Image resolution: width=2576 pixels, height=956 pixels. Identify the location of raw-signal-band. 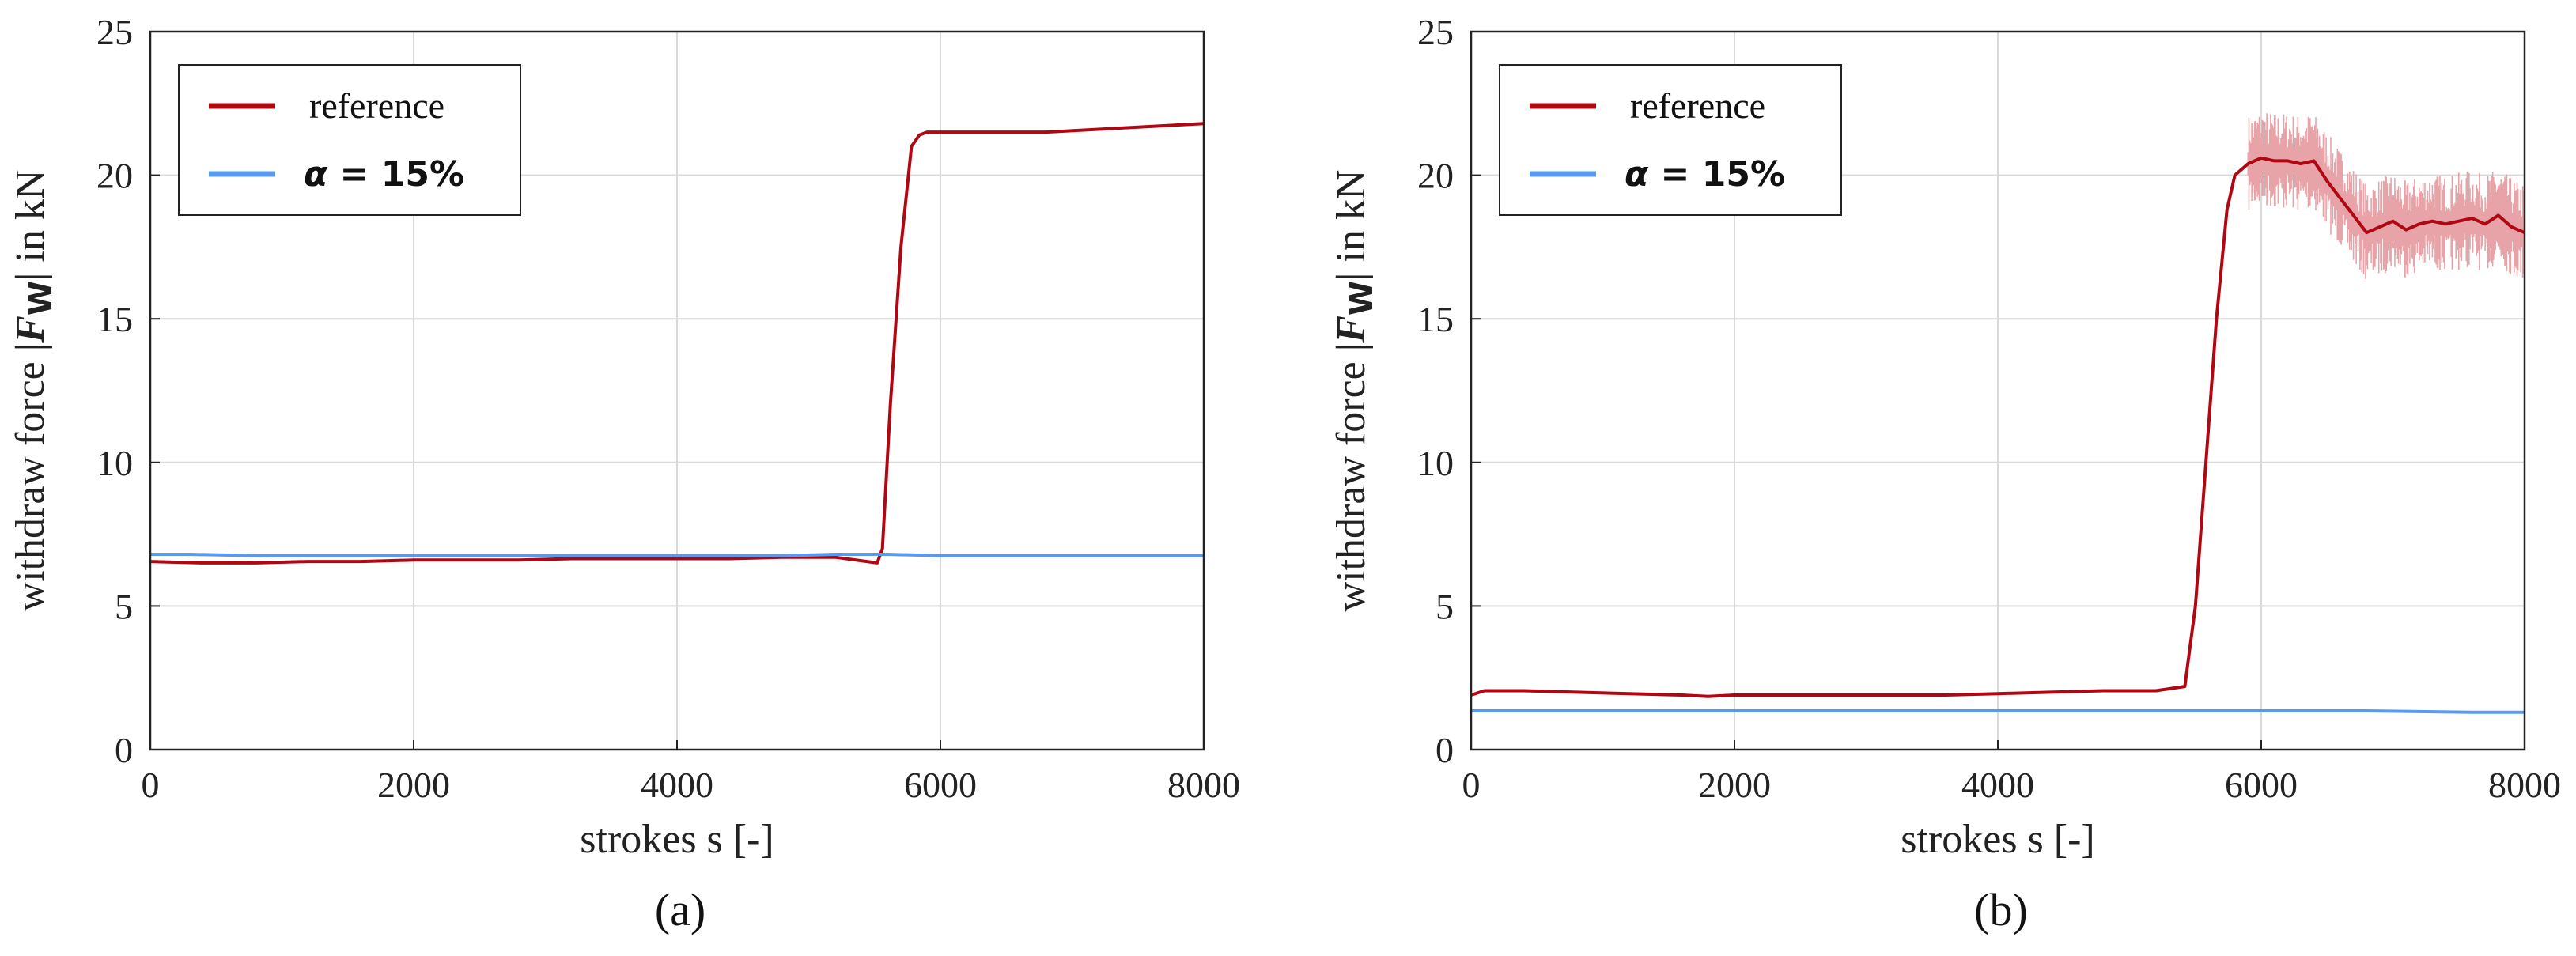
(2386, 196).